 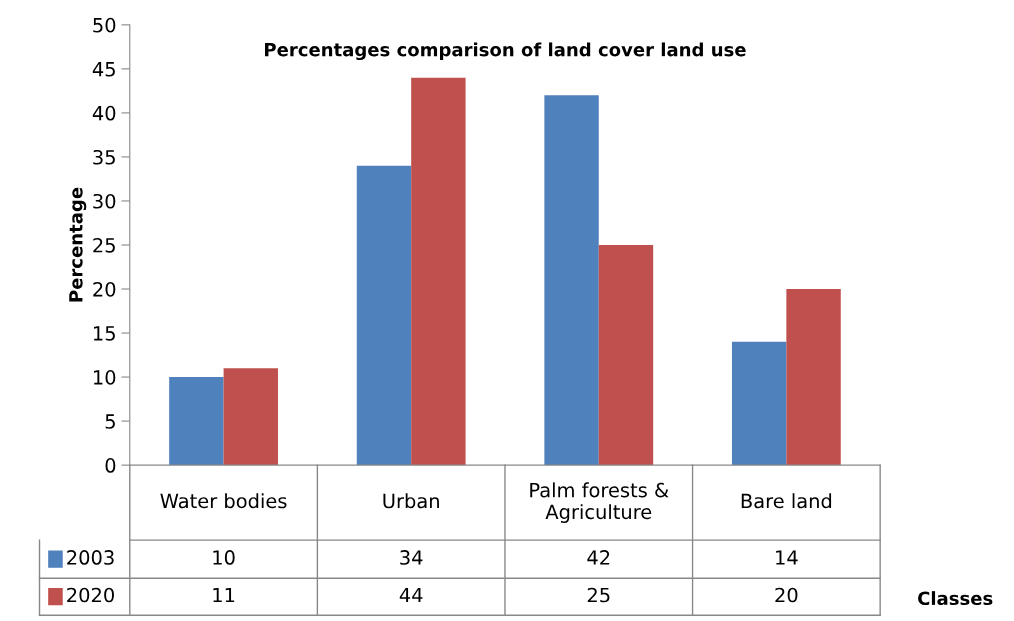 I want to click on y-tick-label: 45, so click(x=103, y=69).